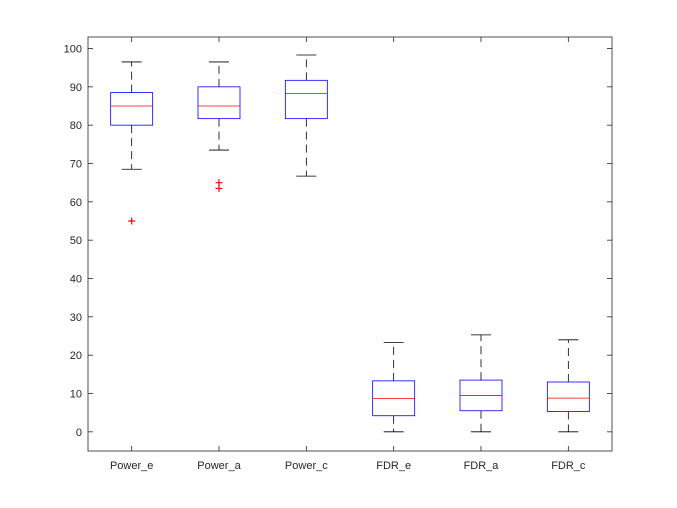  Describe the element at coordinates (568, 466) in the screenshot. I see `x-tick-label: FDR_c` at that location.